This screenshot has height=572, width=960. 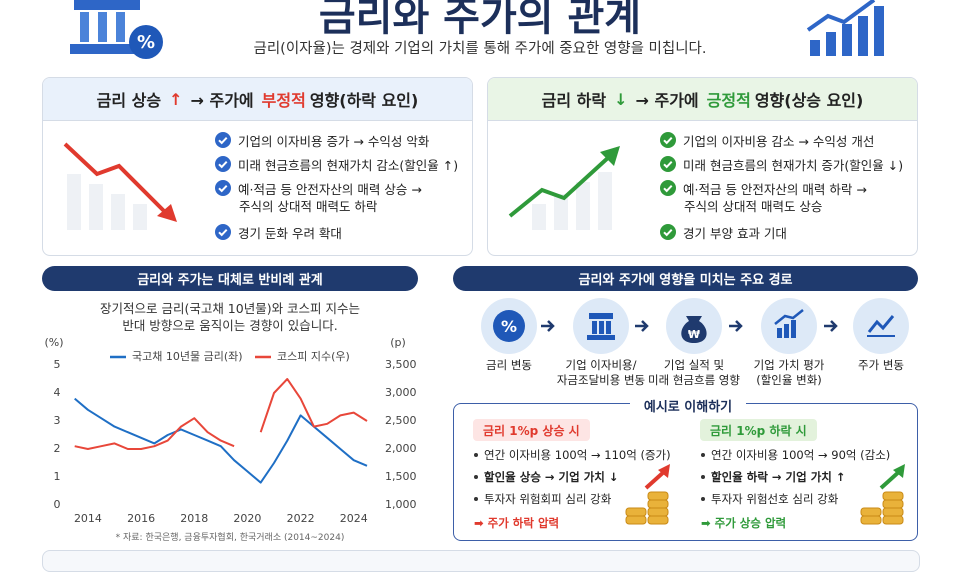 What do you see at coordinates (882, 494) in the screenshot?
I see `coins-up-icon` at bounding box center [882, 494].